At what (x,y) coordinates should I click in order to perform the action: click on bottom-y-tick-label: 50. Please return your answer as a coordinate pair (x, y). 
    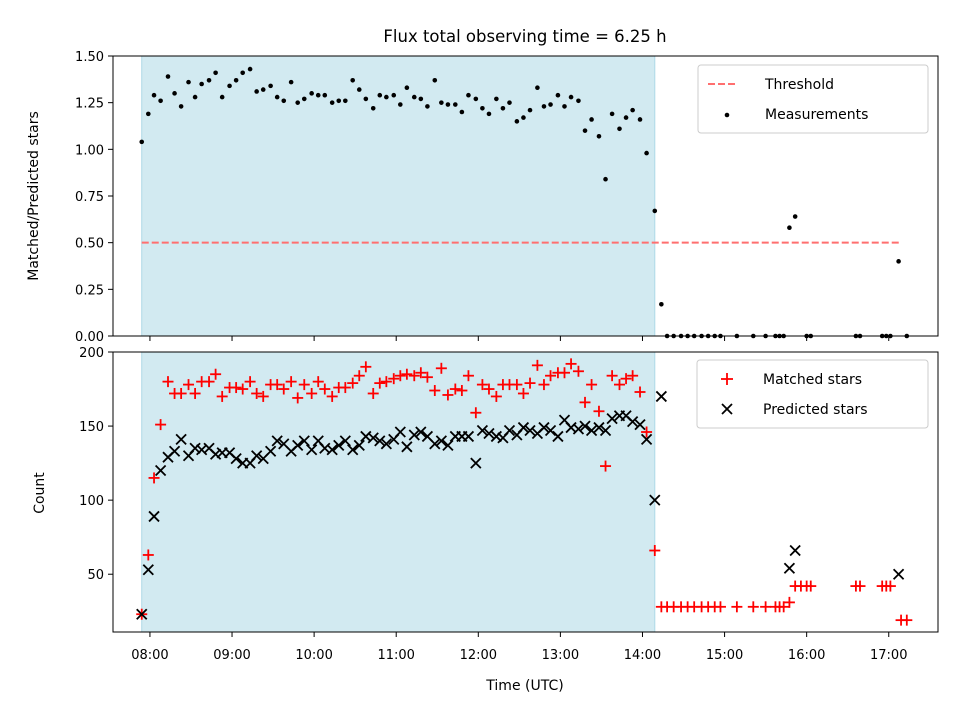
    Looking at the image, I should click on (95, 575).